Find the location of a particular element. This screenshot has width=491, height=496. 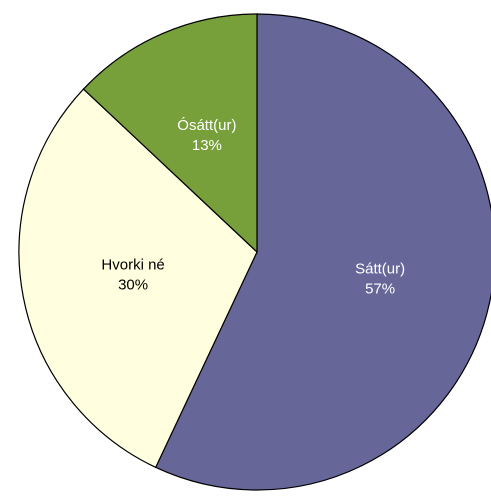

slice-label: Hvorki né is located at coordinates (132, 265).